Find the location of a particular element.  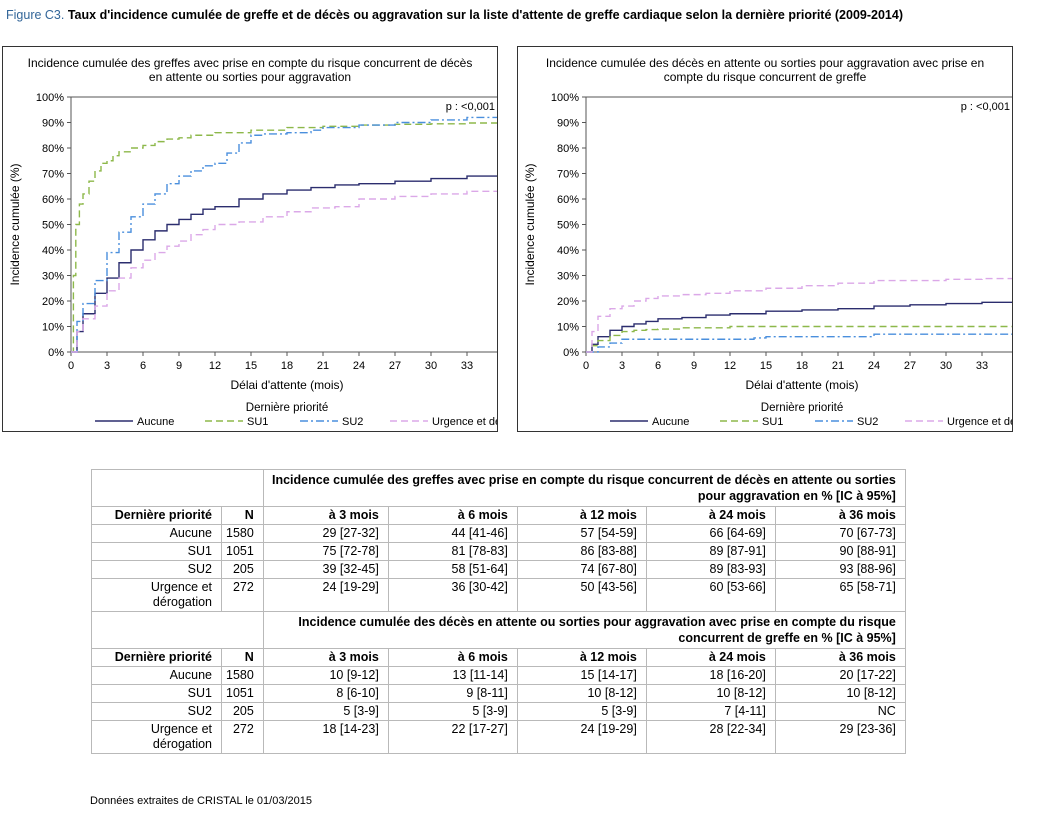

table-cell: NC is located at coordinates (840, 711).